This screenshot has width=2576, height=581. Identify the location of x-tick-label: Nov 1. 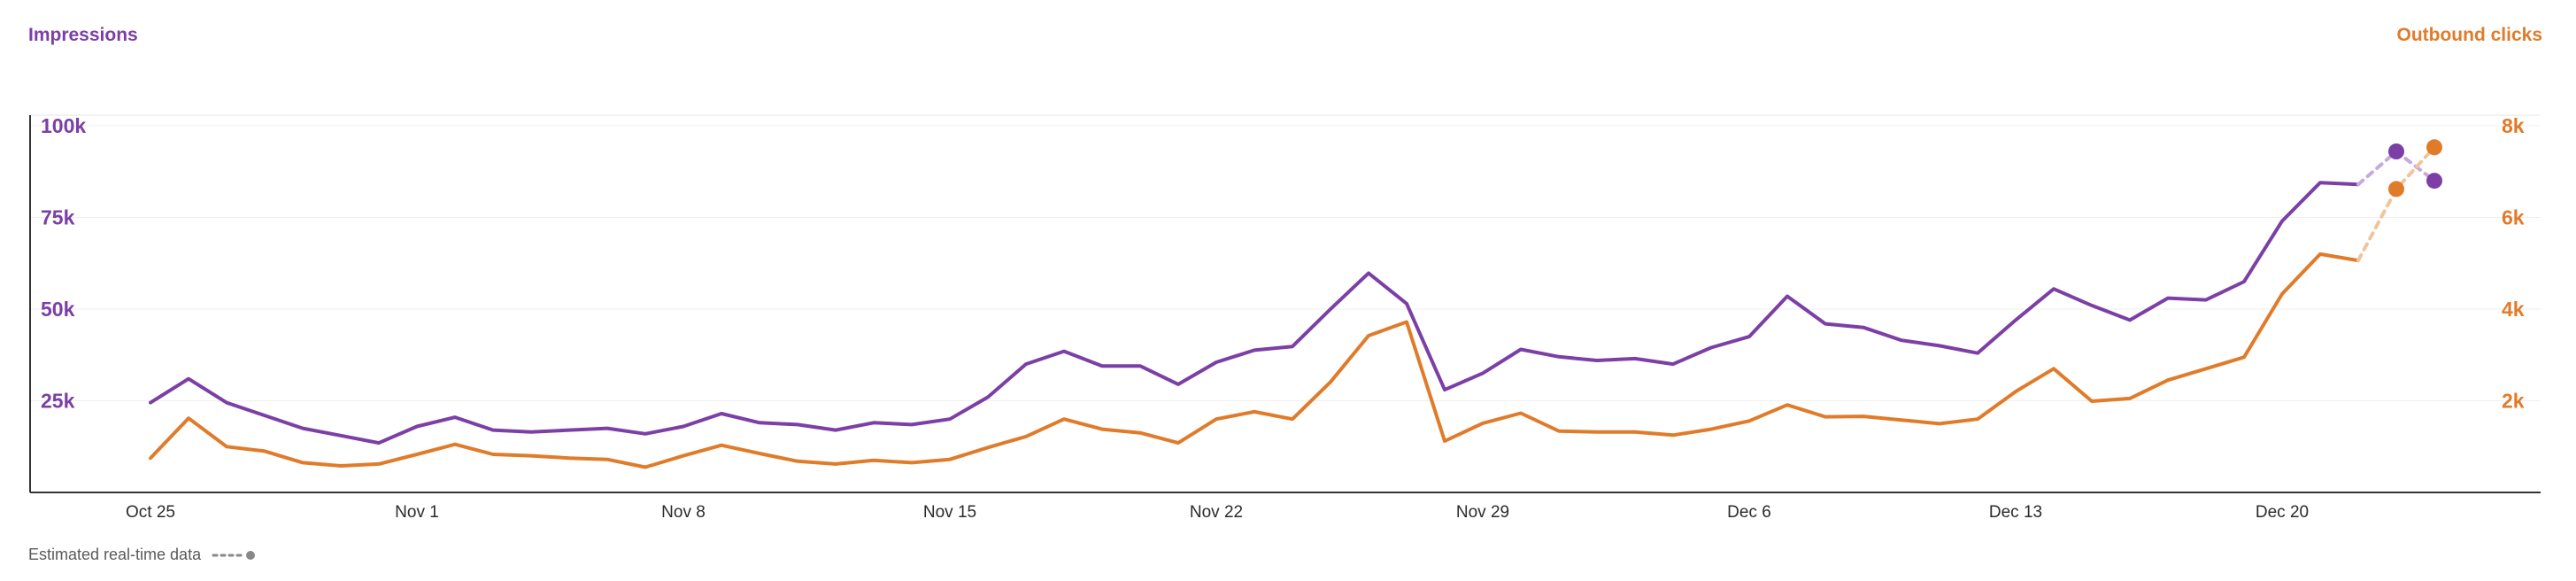
(417, 512).